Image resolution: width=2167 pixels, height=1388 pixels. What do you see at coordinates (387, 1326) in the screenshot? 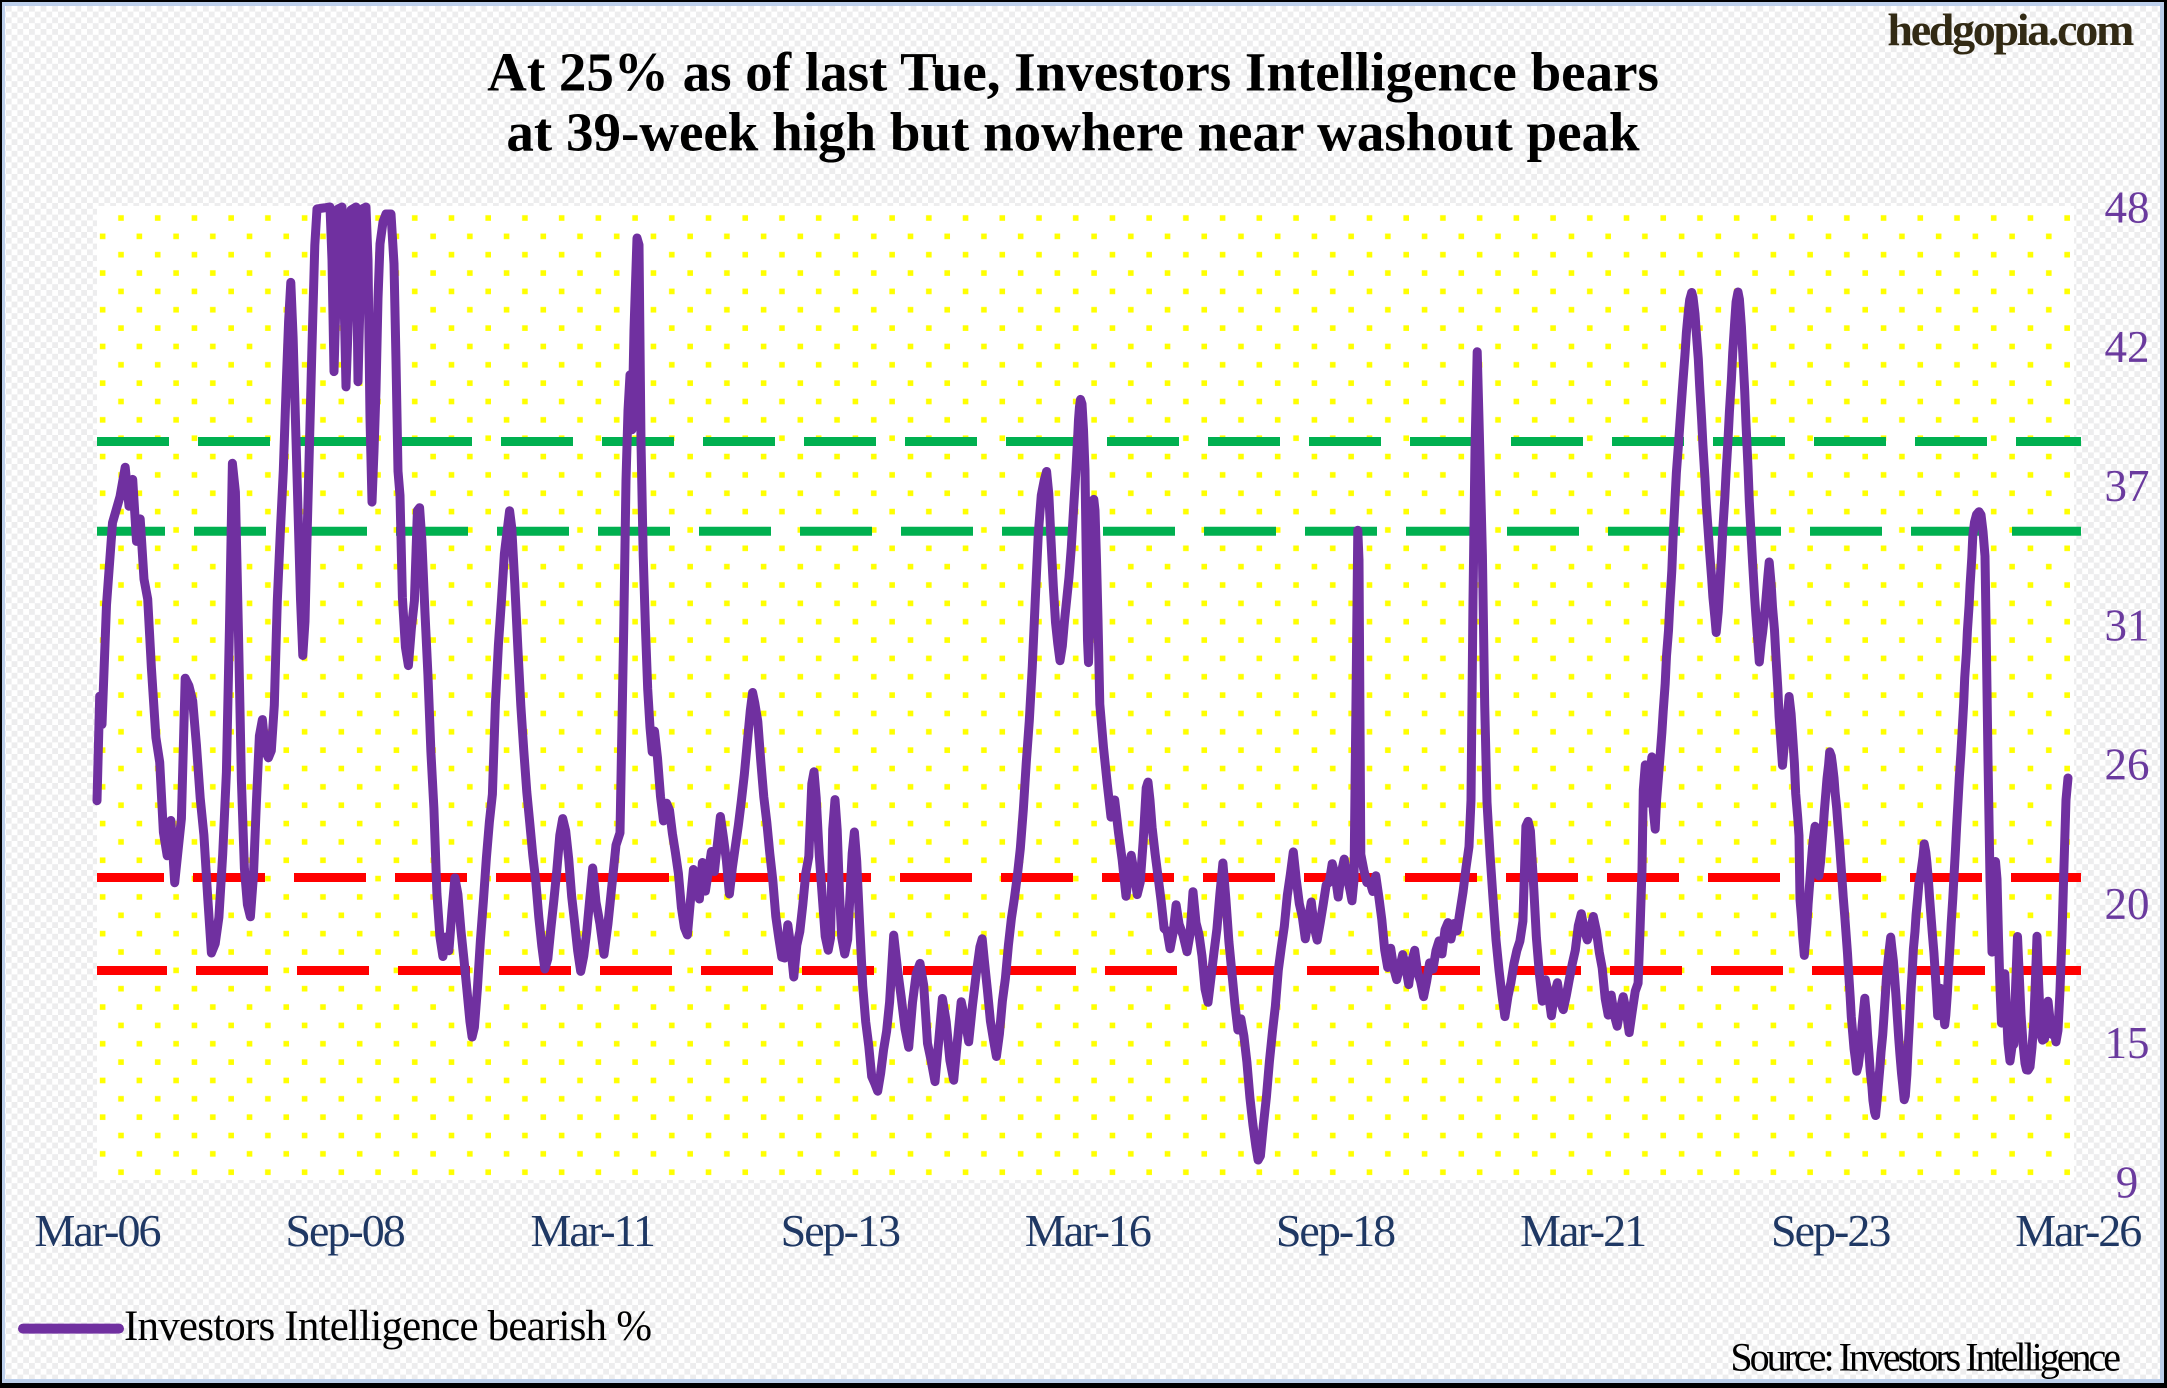
I see `svg-text:Investors Intelligence bearish: Investors Intelligence bearish %` at bounding box center [387, 1326].